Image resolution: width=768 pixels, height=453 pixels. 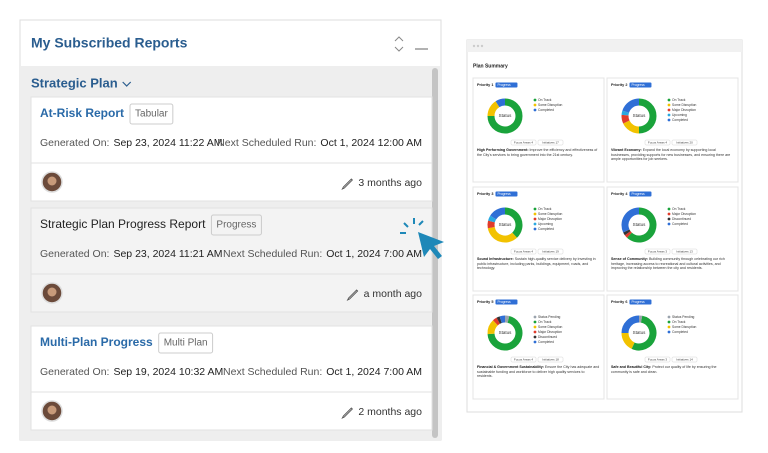 I want to click on group-title: Strategic Plan, so click(x=74, y=82).